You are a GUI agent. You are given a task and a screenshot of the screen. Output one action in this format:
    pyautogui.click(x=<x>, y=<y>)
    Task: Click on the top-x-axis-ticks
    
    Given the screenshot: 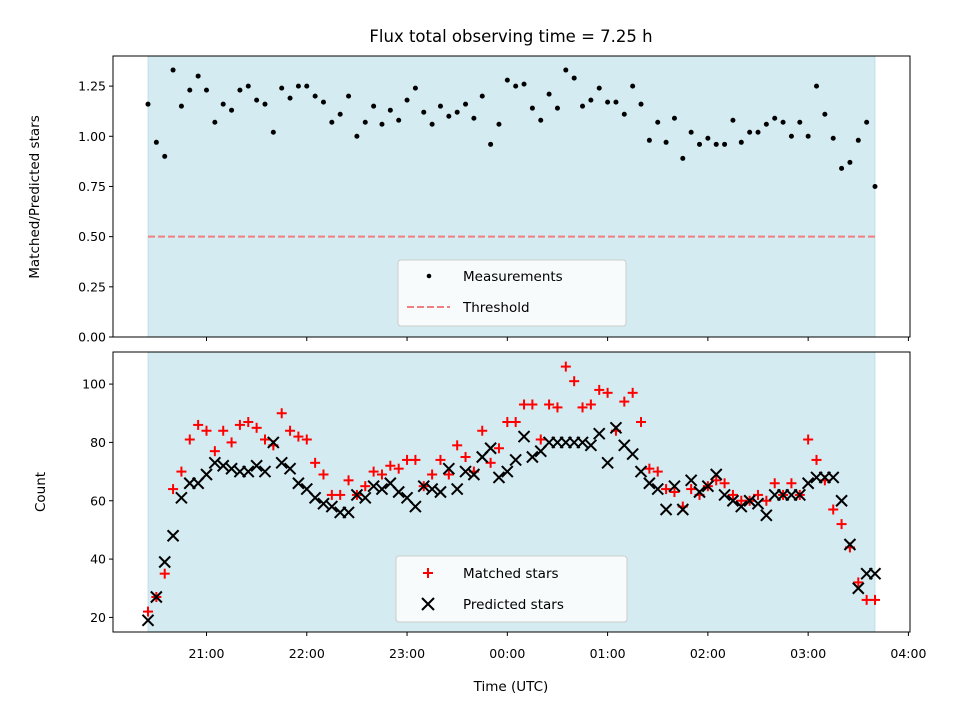 What is the action you would take?
    pyautogui.click(x=557, y=339)
    